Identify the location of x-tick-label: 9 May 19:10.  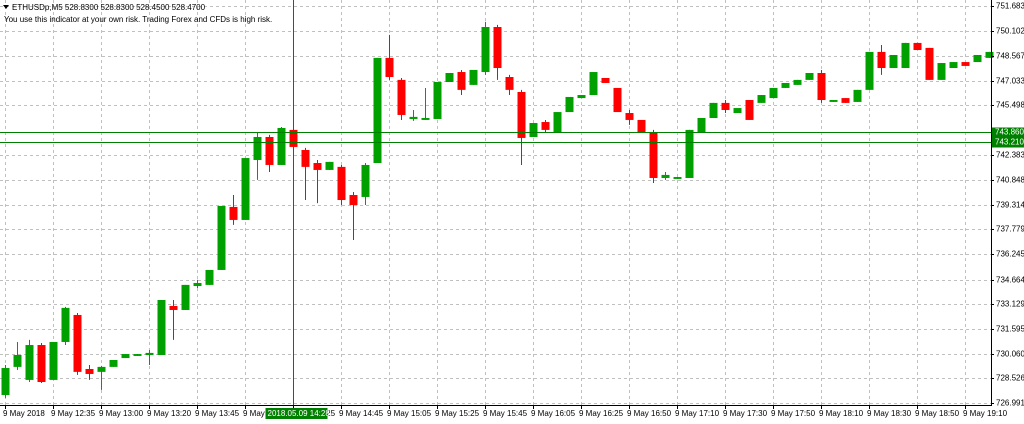
(985, 413).